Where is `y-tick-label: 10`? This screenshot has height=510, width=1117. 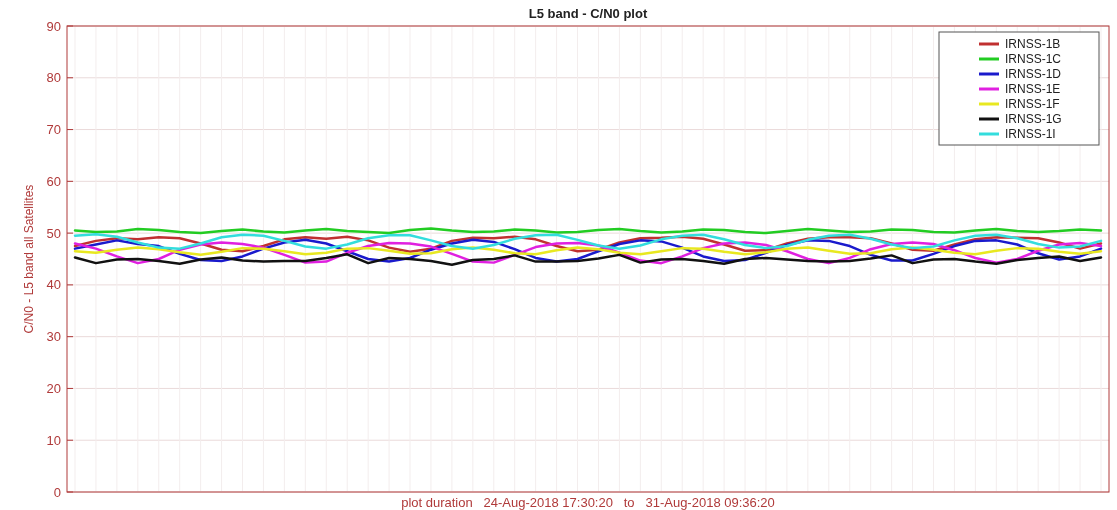
y-tick-label: 10 is located at coordinates (53, 440).